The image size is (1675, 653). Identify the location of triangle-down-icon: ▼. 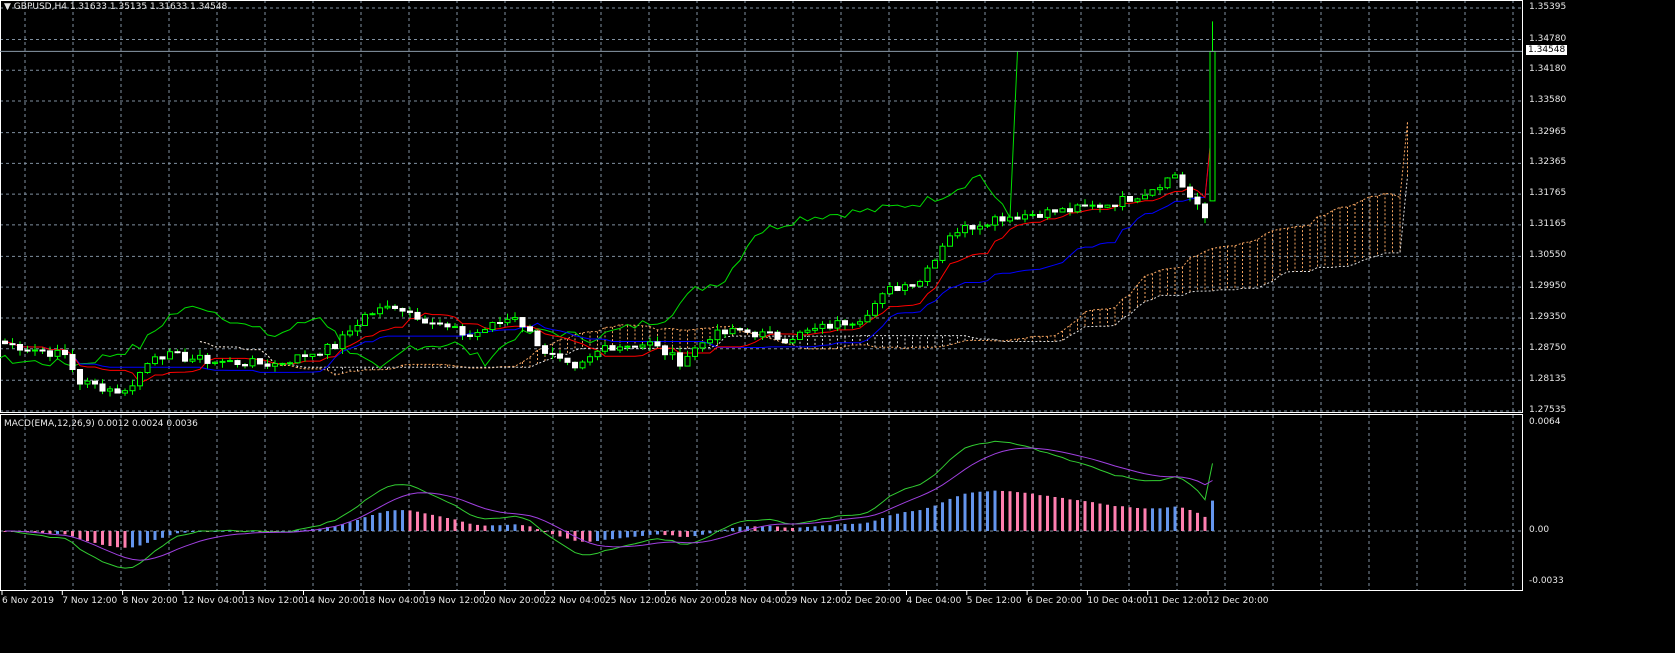
(7, 7).